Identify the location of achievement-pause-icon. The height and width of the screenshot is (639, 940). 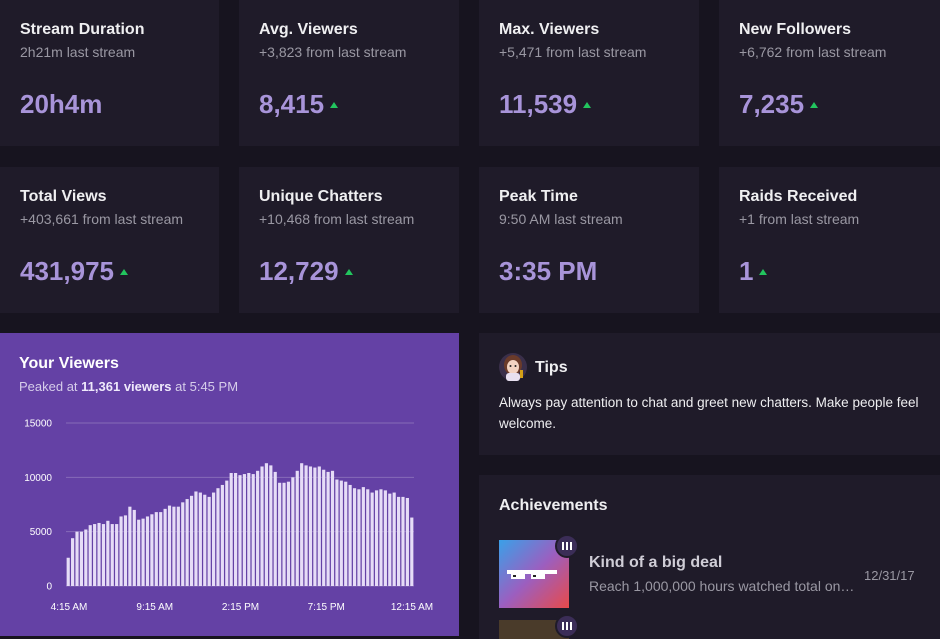
(567, 546).